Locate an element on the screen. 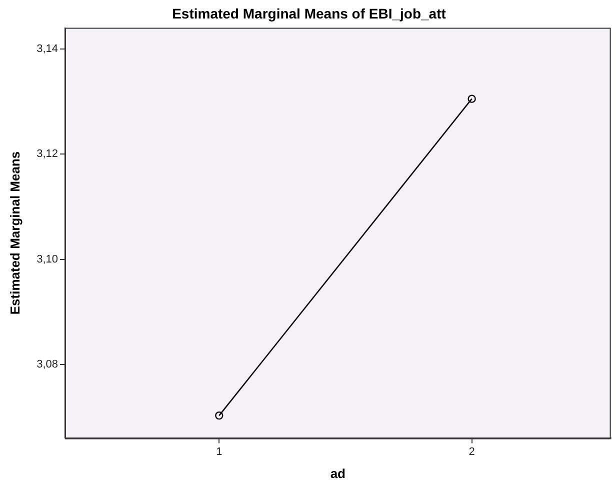  x-axis-title: ad is located at coordinates (338, 473).